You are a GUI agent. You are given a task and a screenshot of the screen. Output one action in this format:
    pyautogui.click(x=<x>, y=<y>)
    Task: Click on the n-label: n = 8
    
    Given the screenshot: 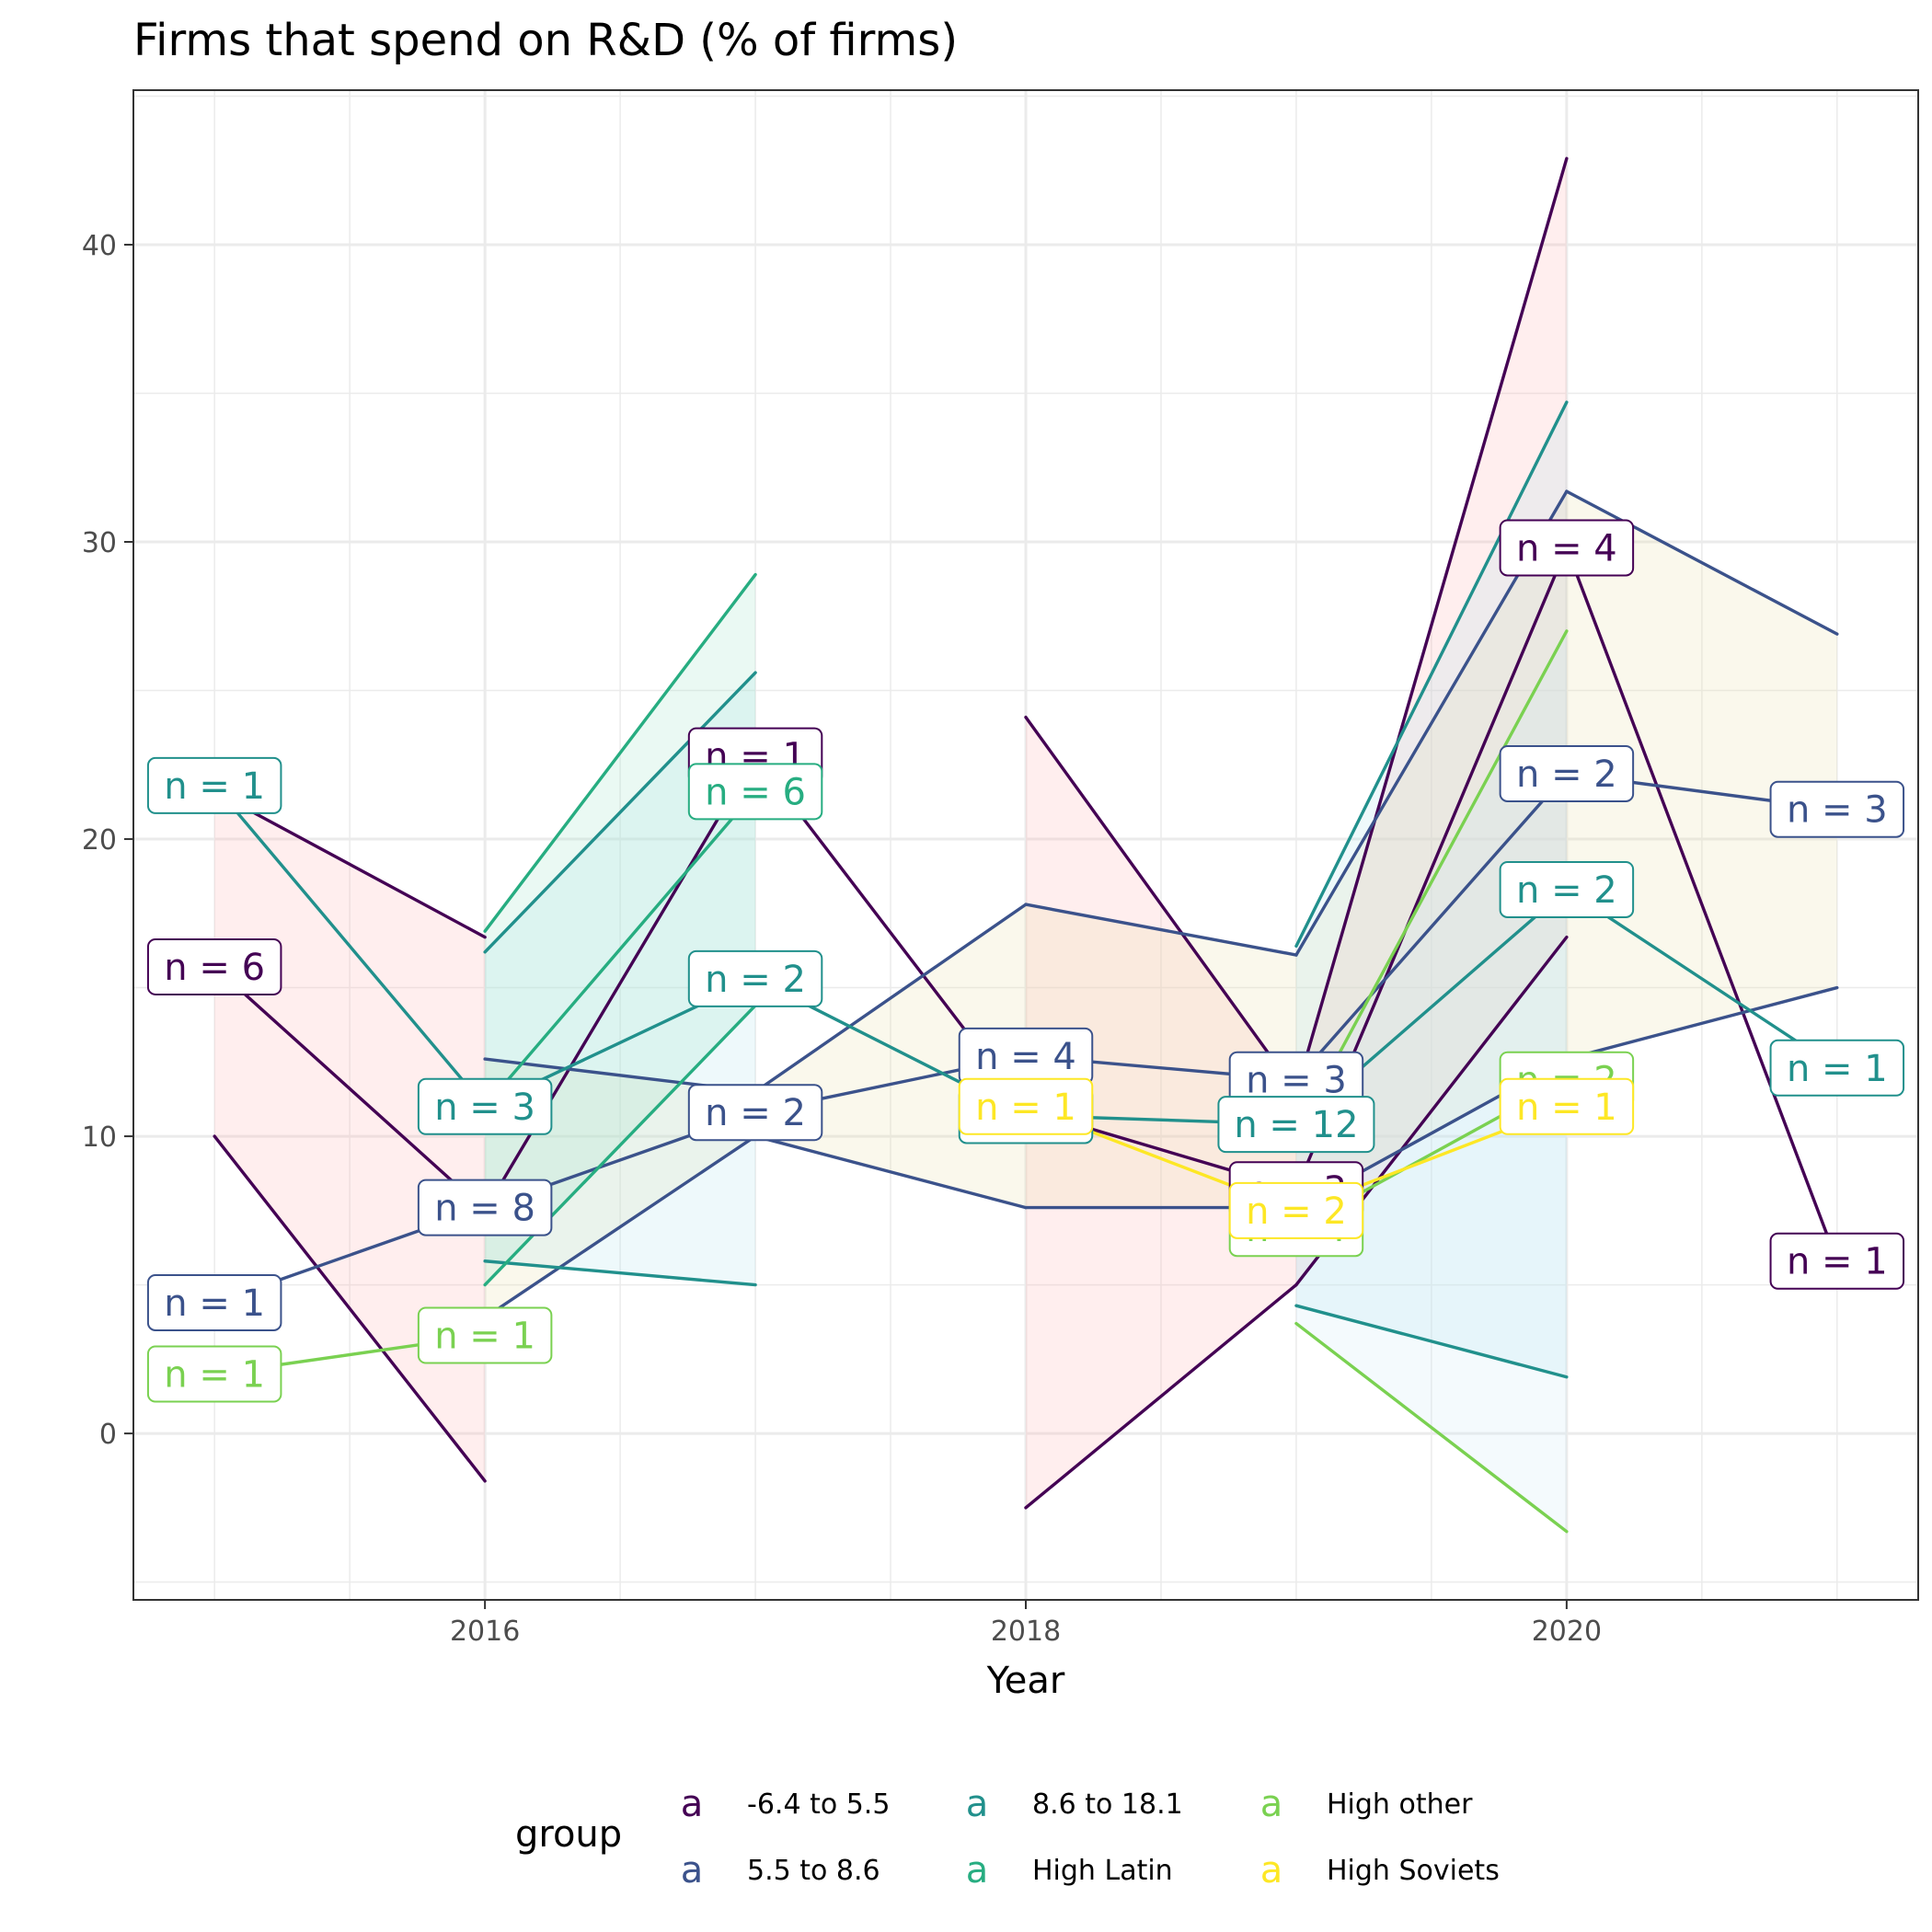 What is the action you would take?
    pyautogui.click(x=485, y=1207)
    